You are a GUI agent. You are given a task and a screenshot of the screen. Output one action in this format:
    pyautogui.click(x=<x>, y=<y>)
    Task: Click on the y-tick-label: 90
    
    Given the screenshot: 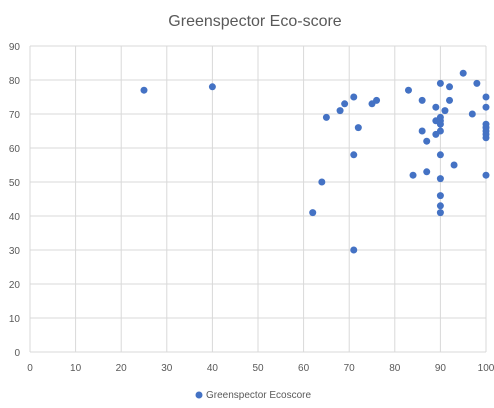 What is the action you would take?
    pyautogui.click(x=15, y=47)
    